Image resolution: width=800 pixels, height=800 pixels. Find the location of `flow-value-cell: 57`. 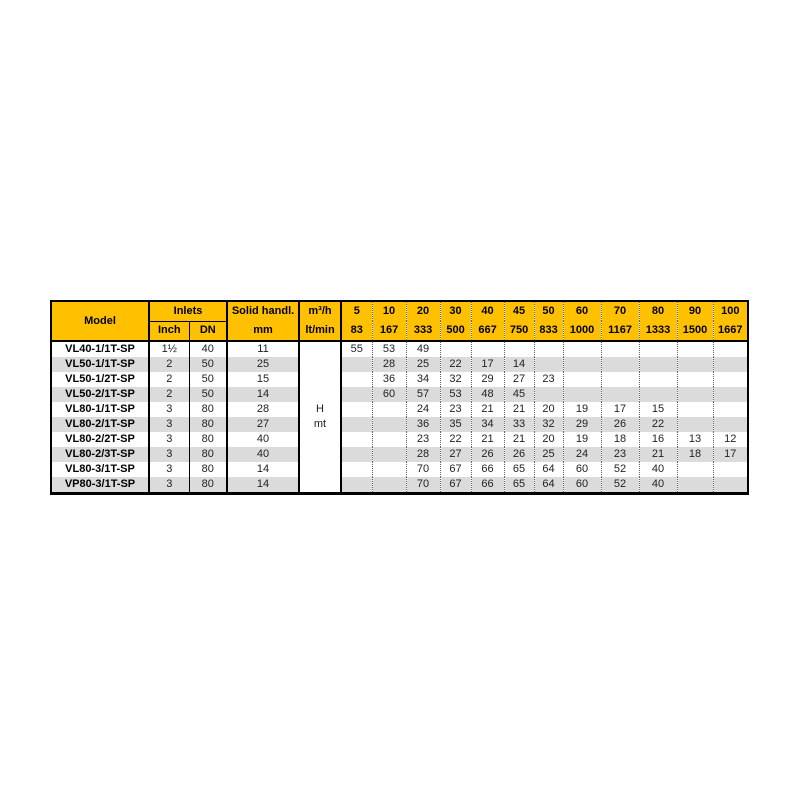

flow-value-cell: 57 is located at coordinates (423, 394).